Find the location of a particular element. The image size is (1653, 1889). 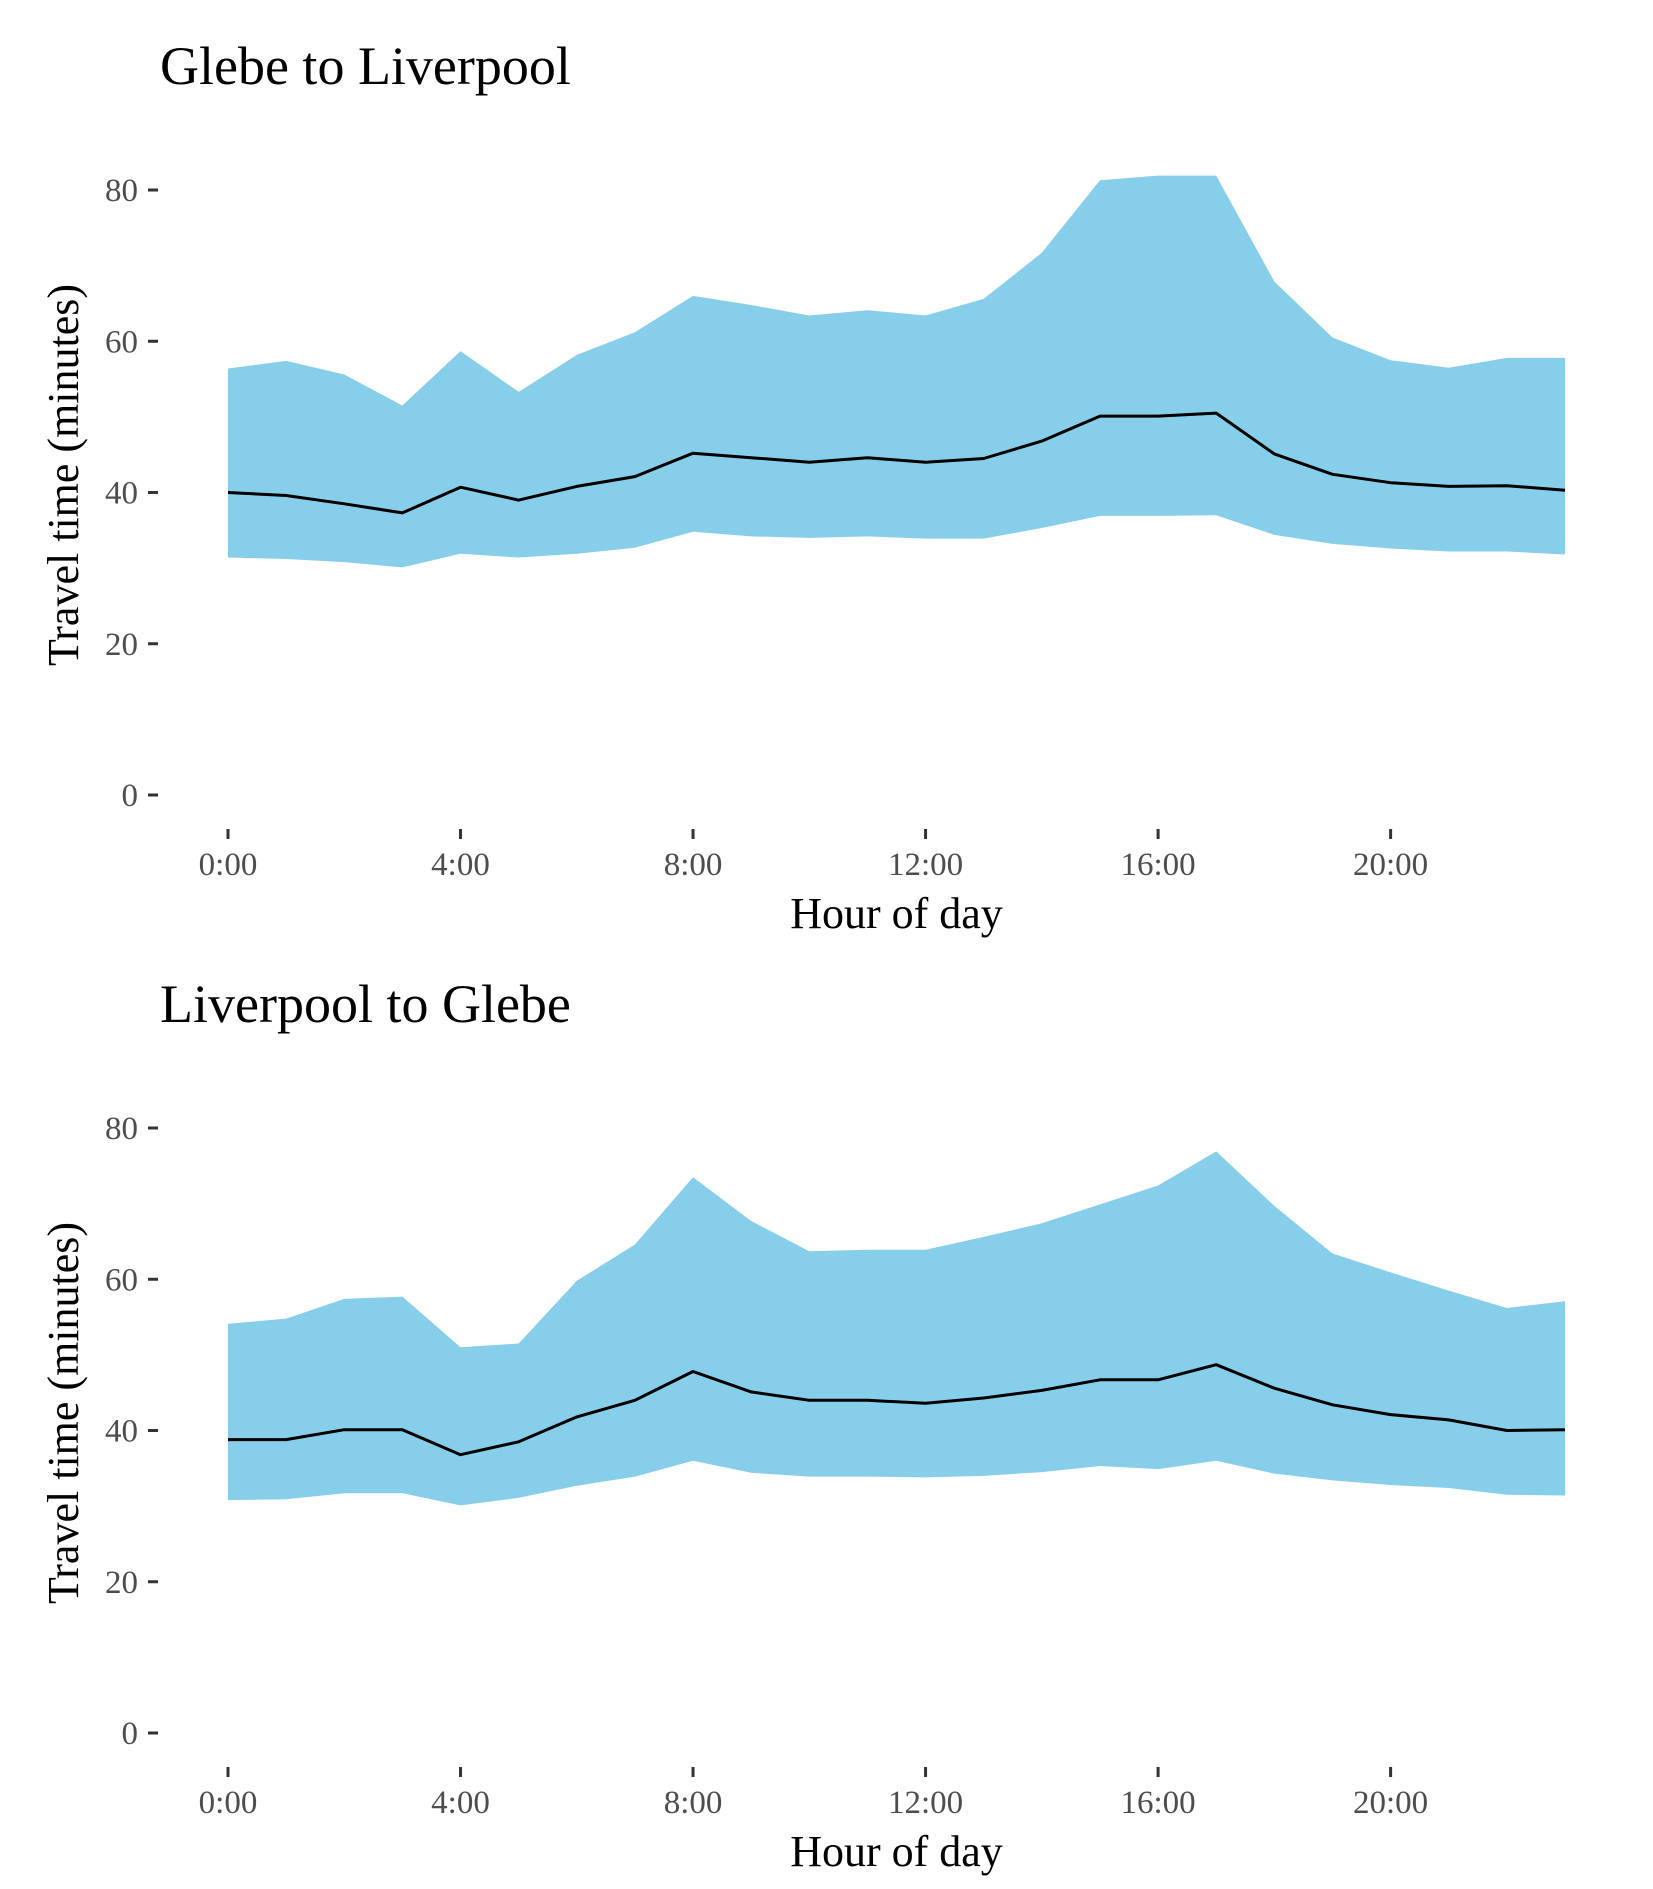

chart-title: Glebe to Liverpool is located at coordinates (365, 66).